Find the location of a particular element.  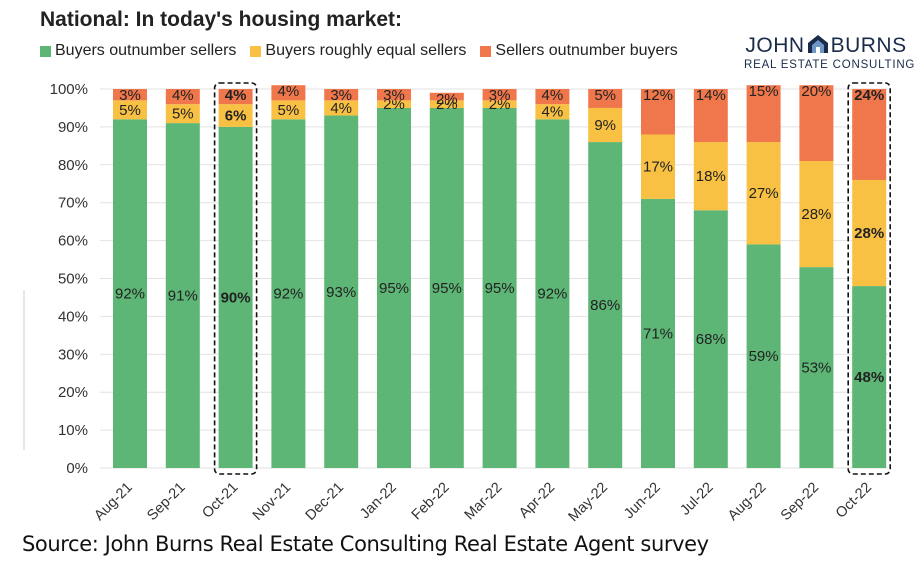

legend-item-roughly-equal: Buyers roughly equal sellers is located at coordinates (358, 51).